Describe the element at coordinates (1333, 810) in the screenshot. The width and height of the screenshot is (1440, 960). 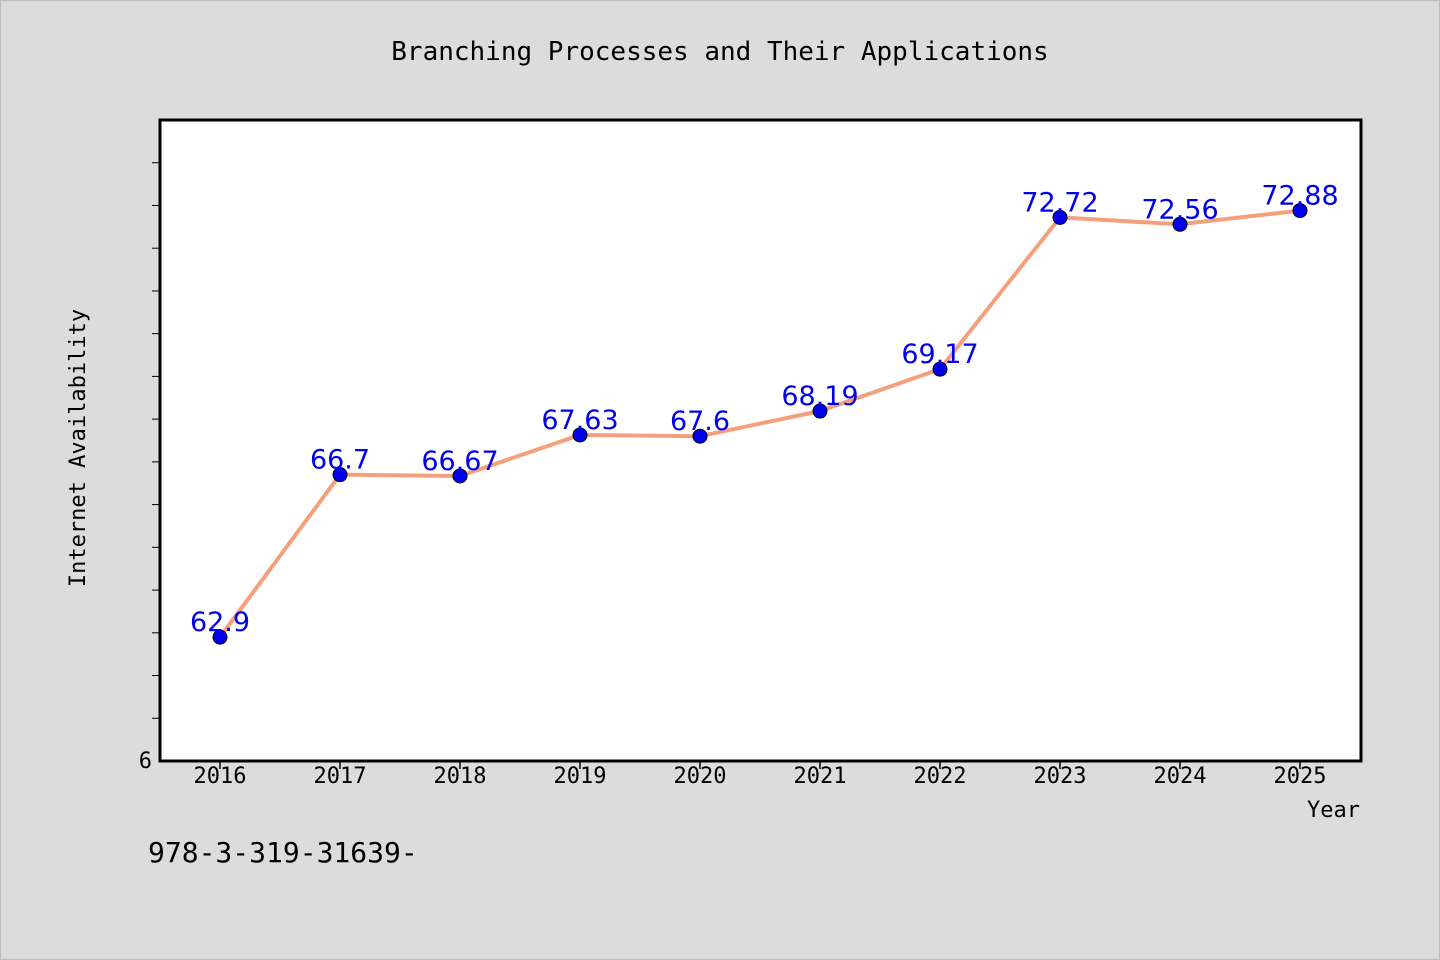
I see `x-axis-label: Year` at that location.